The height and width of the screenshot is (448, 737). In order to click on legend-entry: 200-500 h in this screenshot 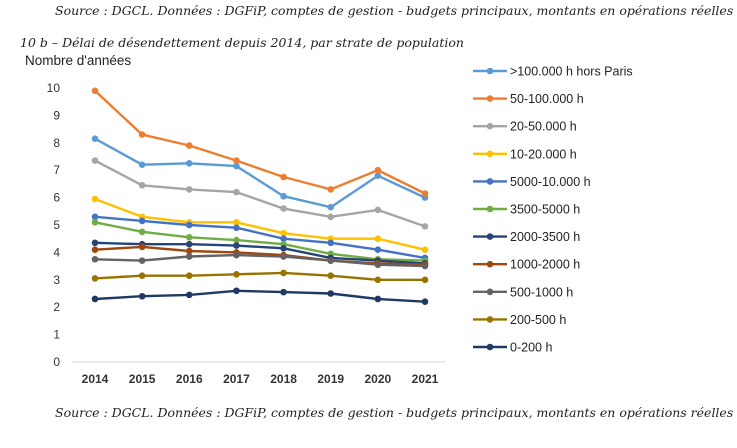, I will do `click(519, 320)`.